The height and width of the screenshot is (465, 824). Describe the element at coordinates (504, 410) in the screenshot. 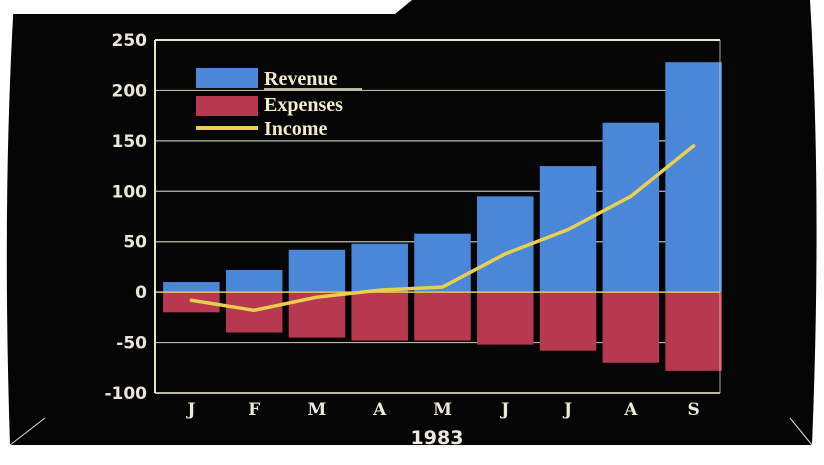

I see `x-tick-label-5: J` at that location.